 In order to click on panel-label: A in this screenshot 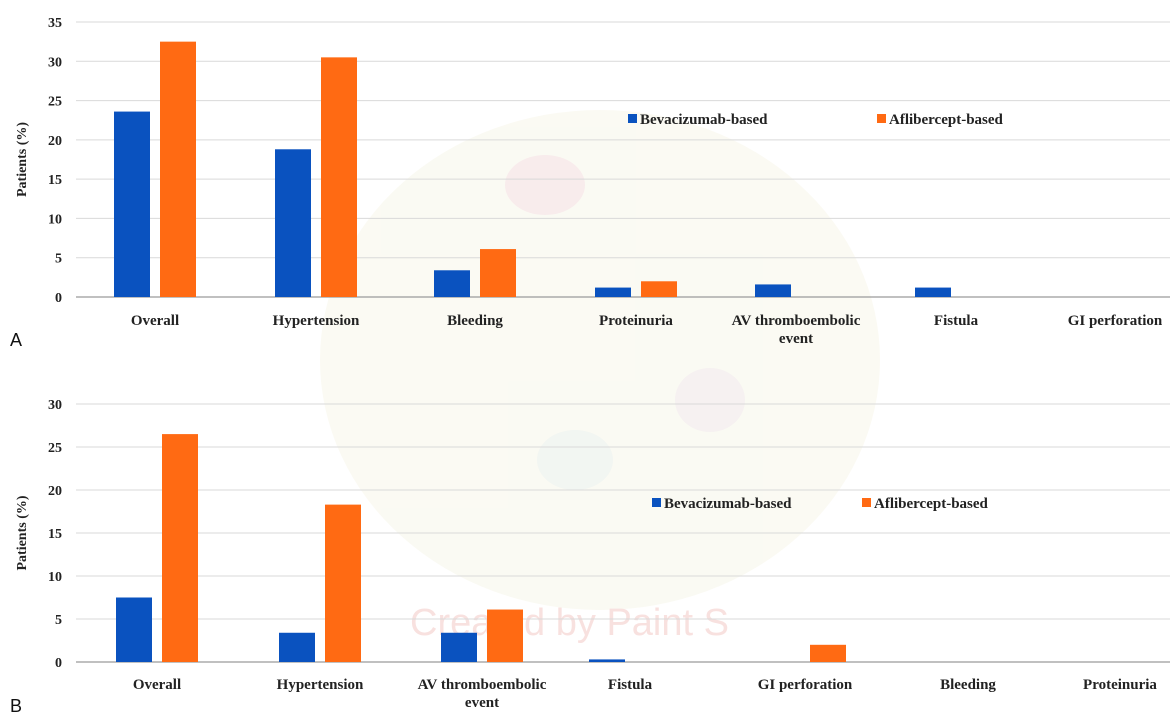, I will do `click(16, 340)`.